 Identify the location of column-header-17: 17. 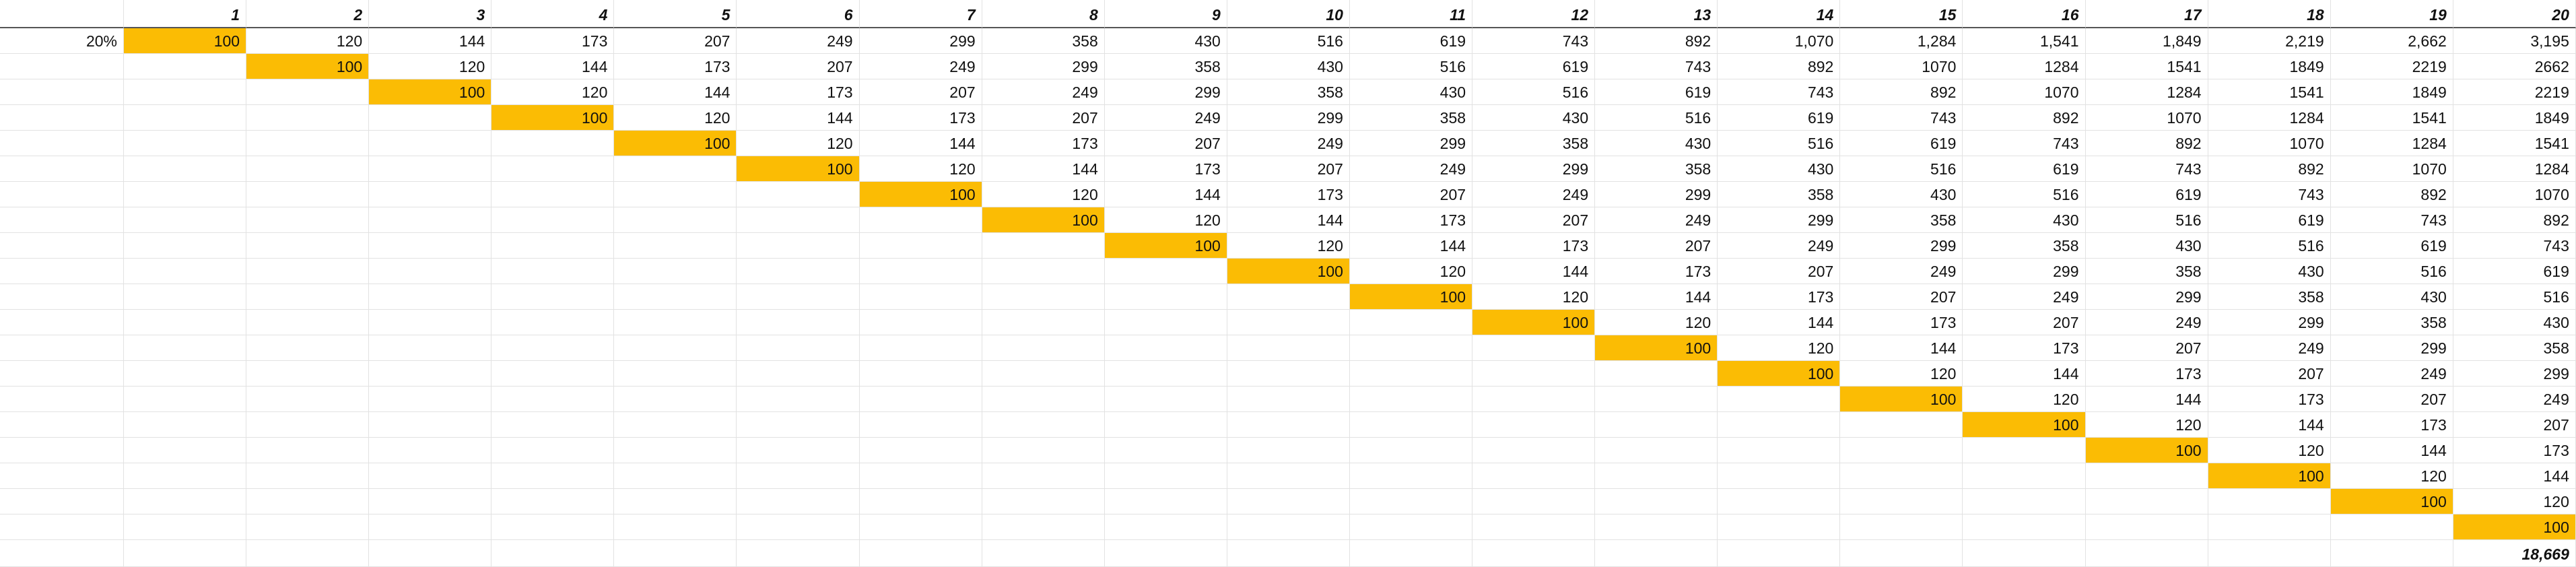
(2146, 14).